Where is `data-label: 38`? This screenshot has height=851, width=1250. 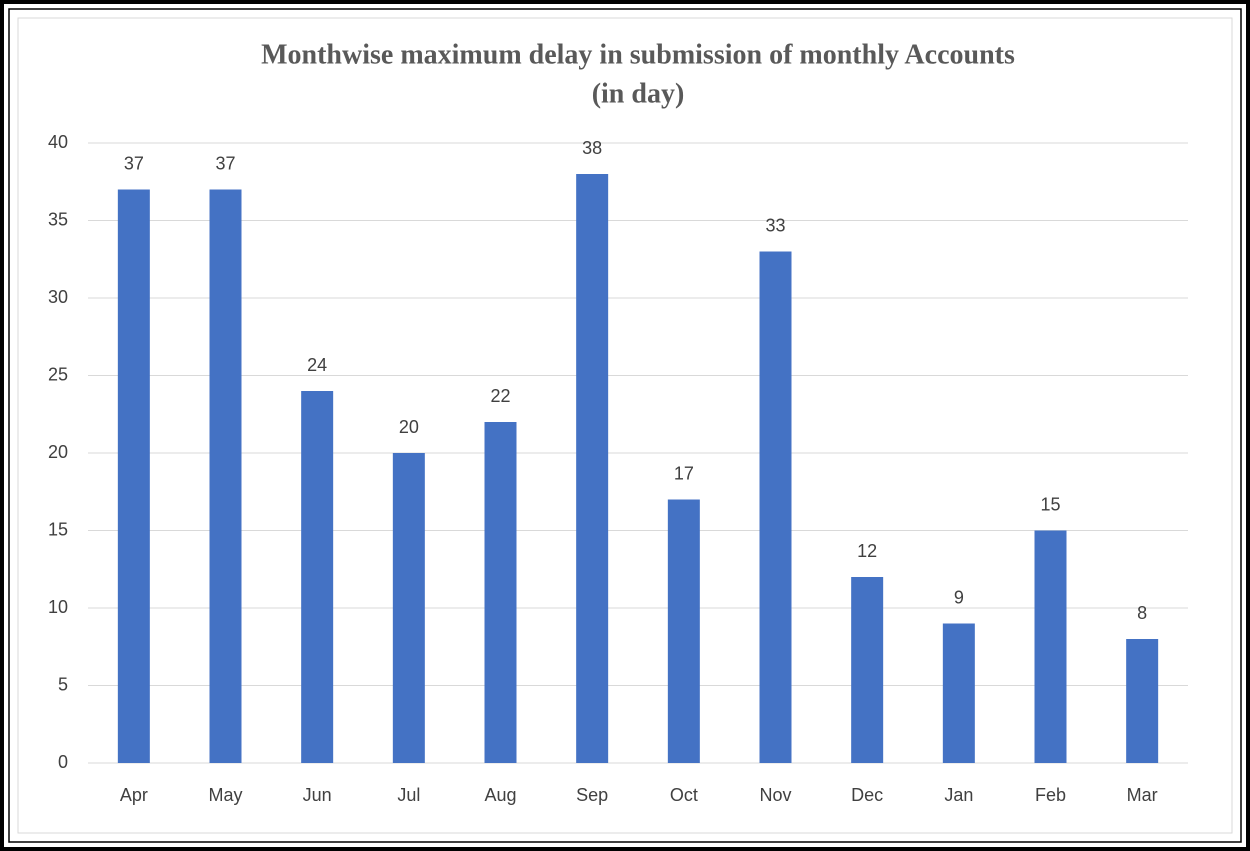 data-label: 38 is located at coordinates (592, 148).